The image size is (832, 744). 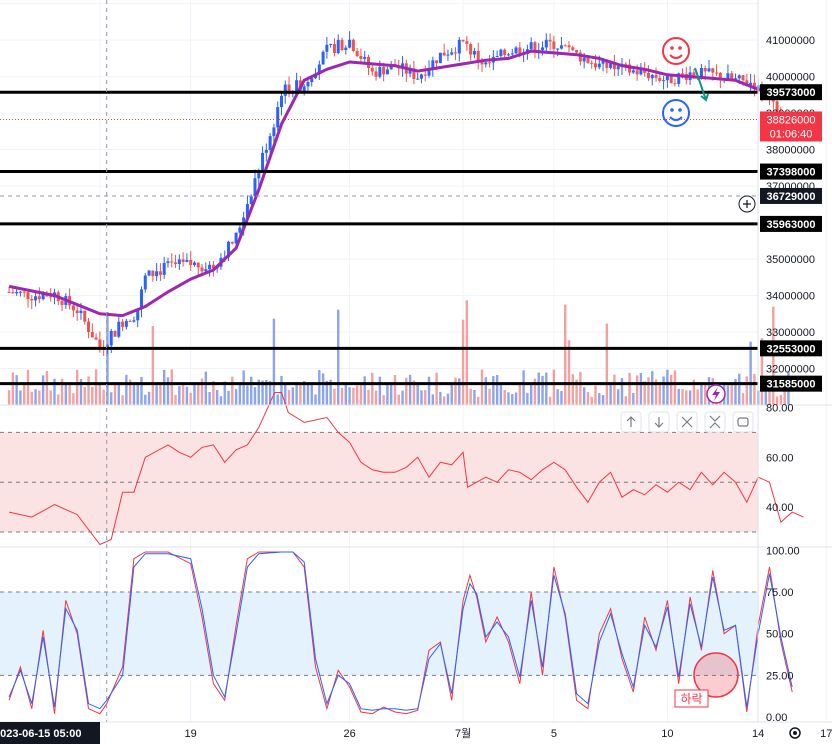 I want to click on smiley-blue-icon, so click(x=676, y=113).